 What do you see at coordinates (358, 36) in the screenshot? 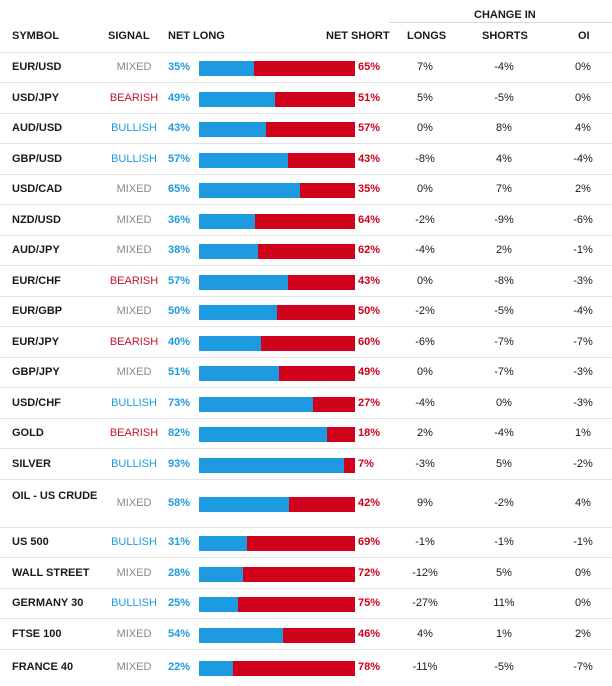
I see `net-short-header: NET SHORT` at bounding box center [358, 36].